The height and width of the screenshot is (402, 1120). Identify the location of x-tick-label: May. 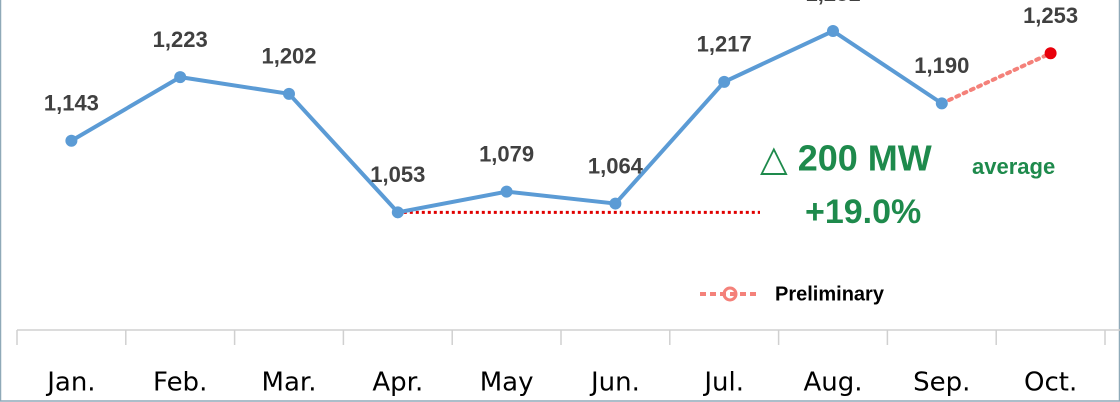
(507, 383).